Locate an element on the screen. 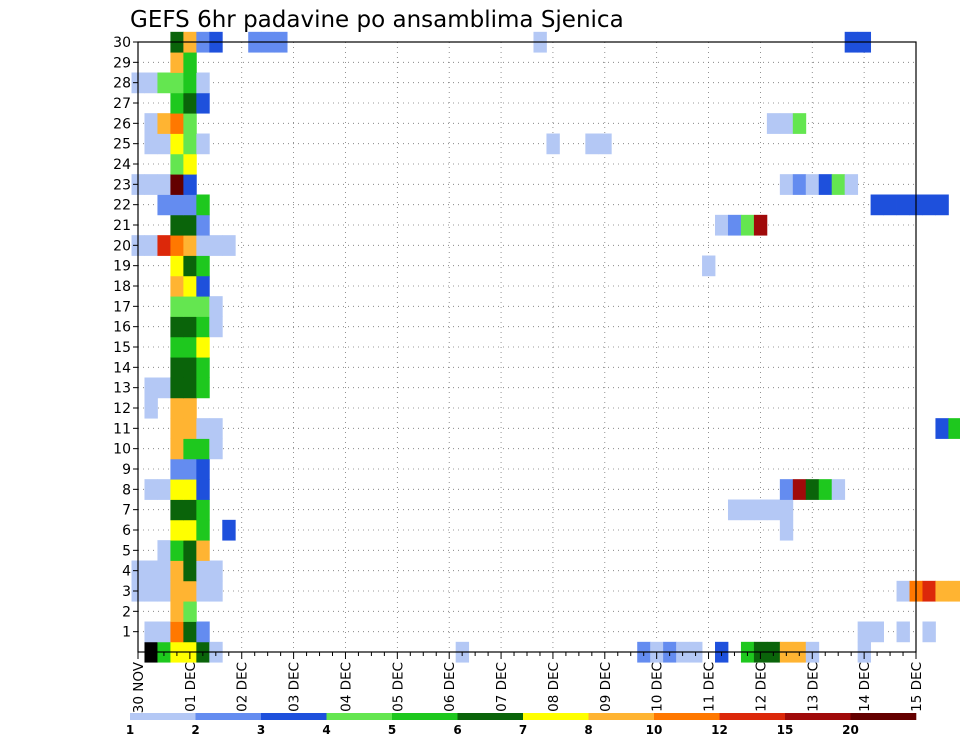  colorbar-label: 15 is located at coordinates (785, 730).